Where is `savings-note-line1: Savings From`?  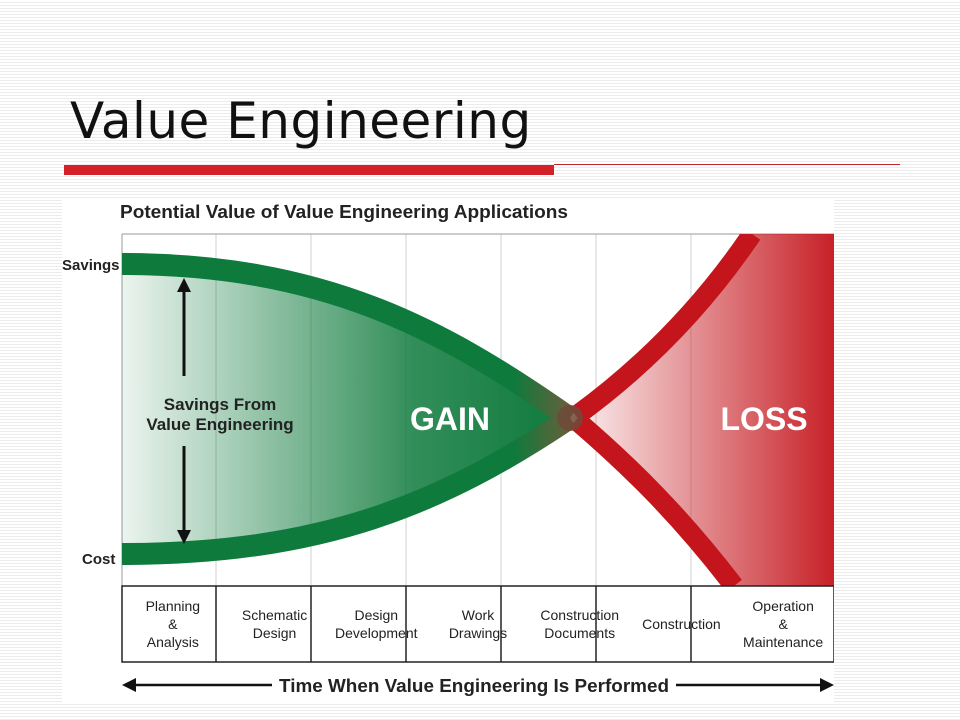 savings-note-line1: Savings From is located at coordinates (220, 404).